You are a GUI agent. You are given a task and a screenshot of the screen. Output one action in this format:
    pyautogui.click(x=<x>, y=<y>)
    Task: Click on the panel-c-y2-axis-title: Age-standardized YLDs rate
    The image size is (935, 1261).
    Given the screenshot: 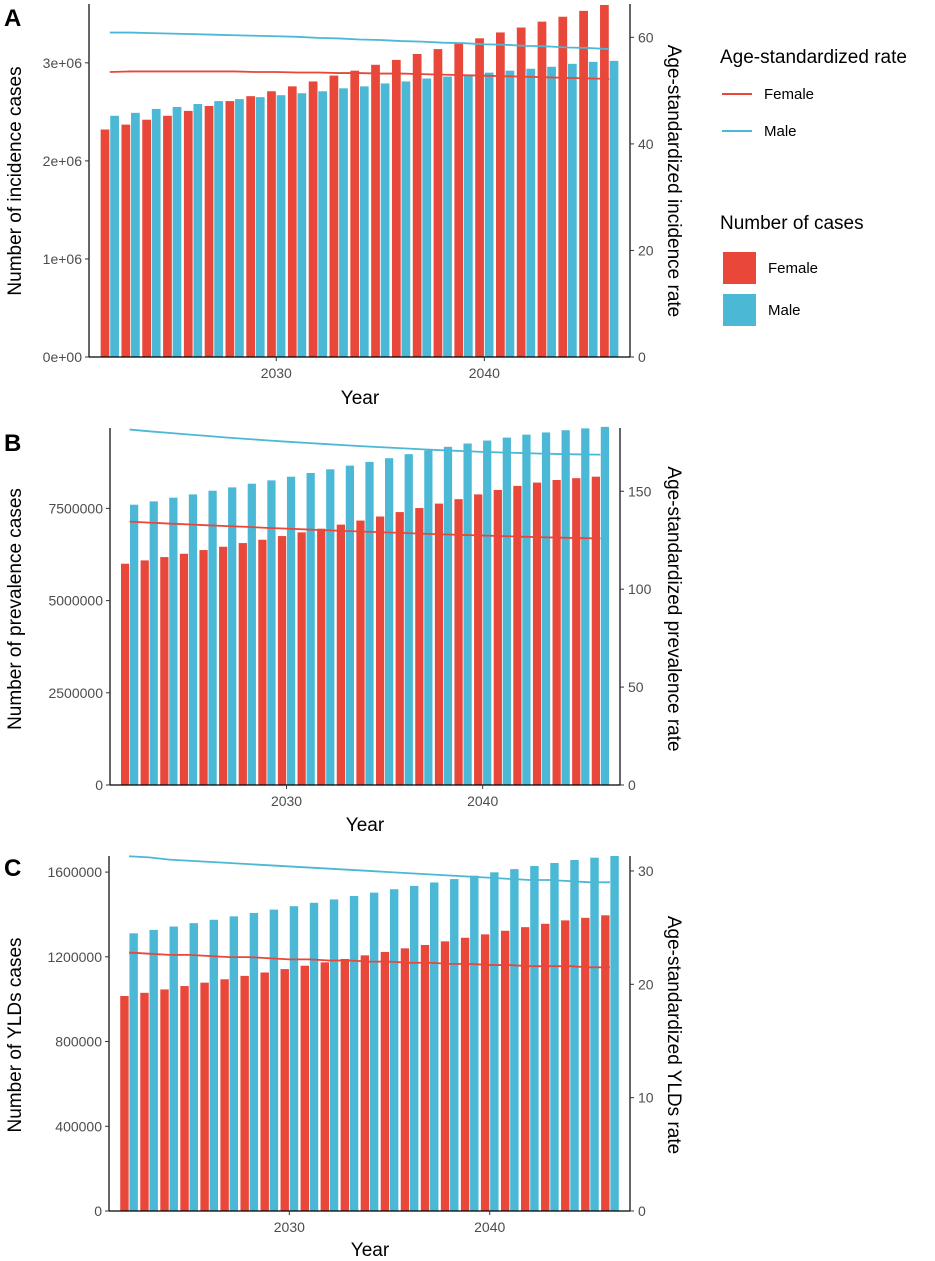 What is the action you would take?
    pyautogui.click(x=673, y=1035)
    